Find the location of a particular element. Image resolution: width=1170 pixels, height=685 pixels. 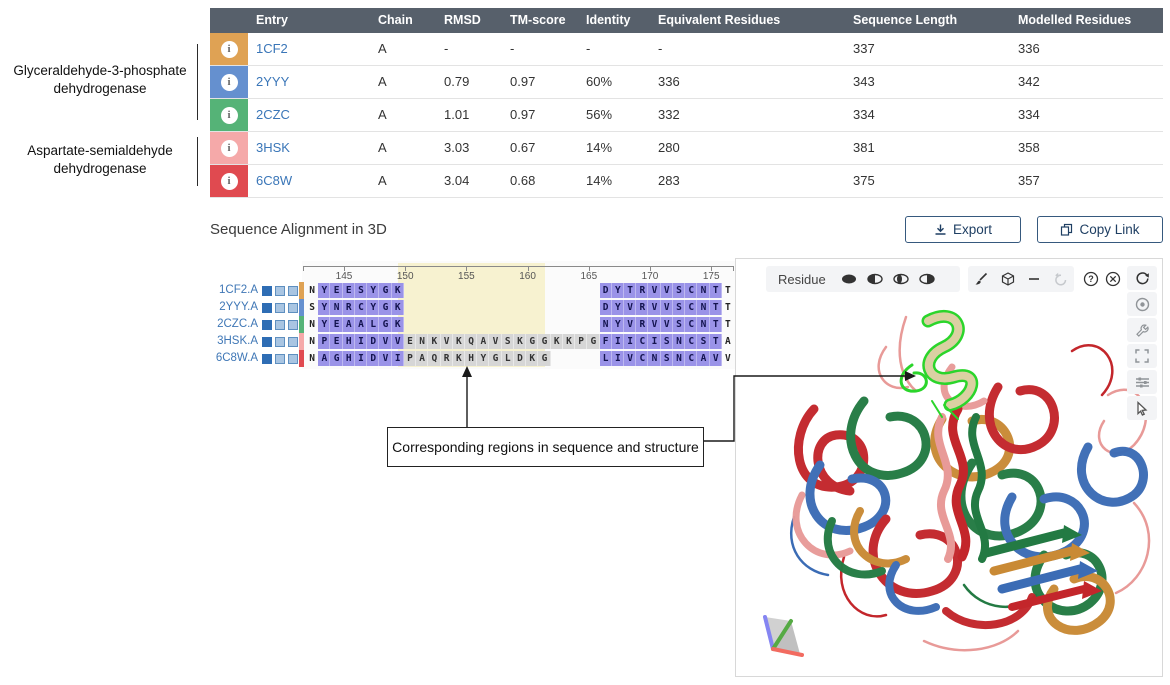

residue-cell: Q is located at coordinates (471, 341).